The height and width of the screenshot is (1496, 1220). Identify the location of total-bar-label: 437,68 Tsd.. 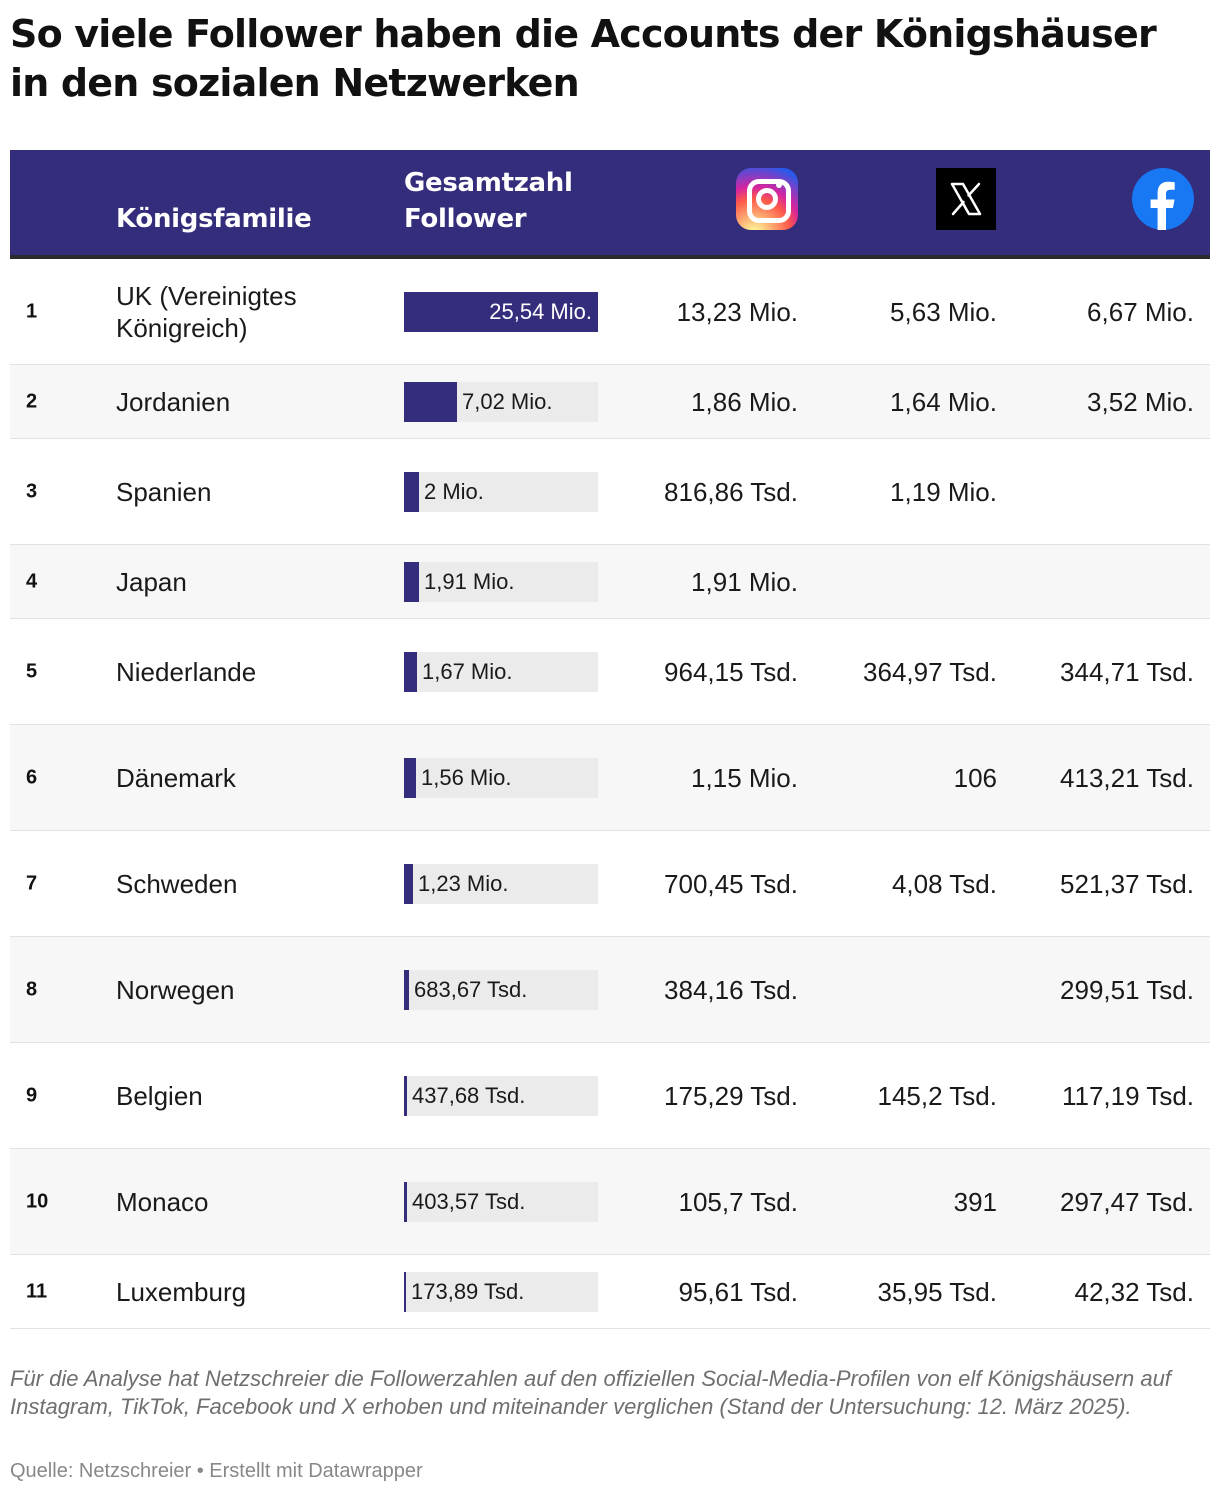
(469, 1095).